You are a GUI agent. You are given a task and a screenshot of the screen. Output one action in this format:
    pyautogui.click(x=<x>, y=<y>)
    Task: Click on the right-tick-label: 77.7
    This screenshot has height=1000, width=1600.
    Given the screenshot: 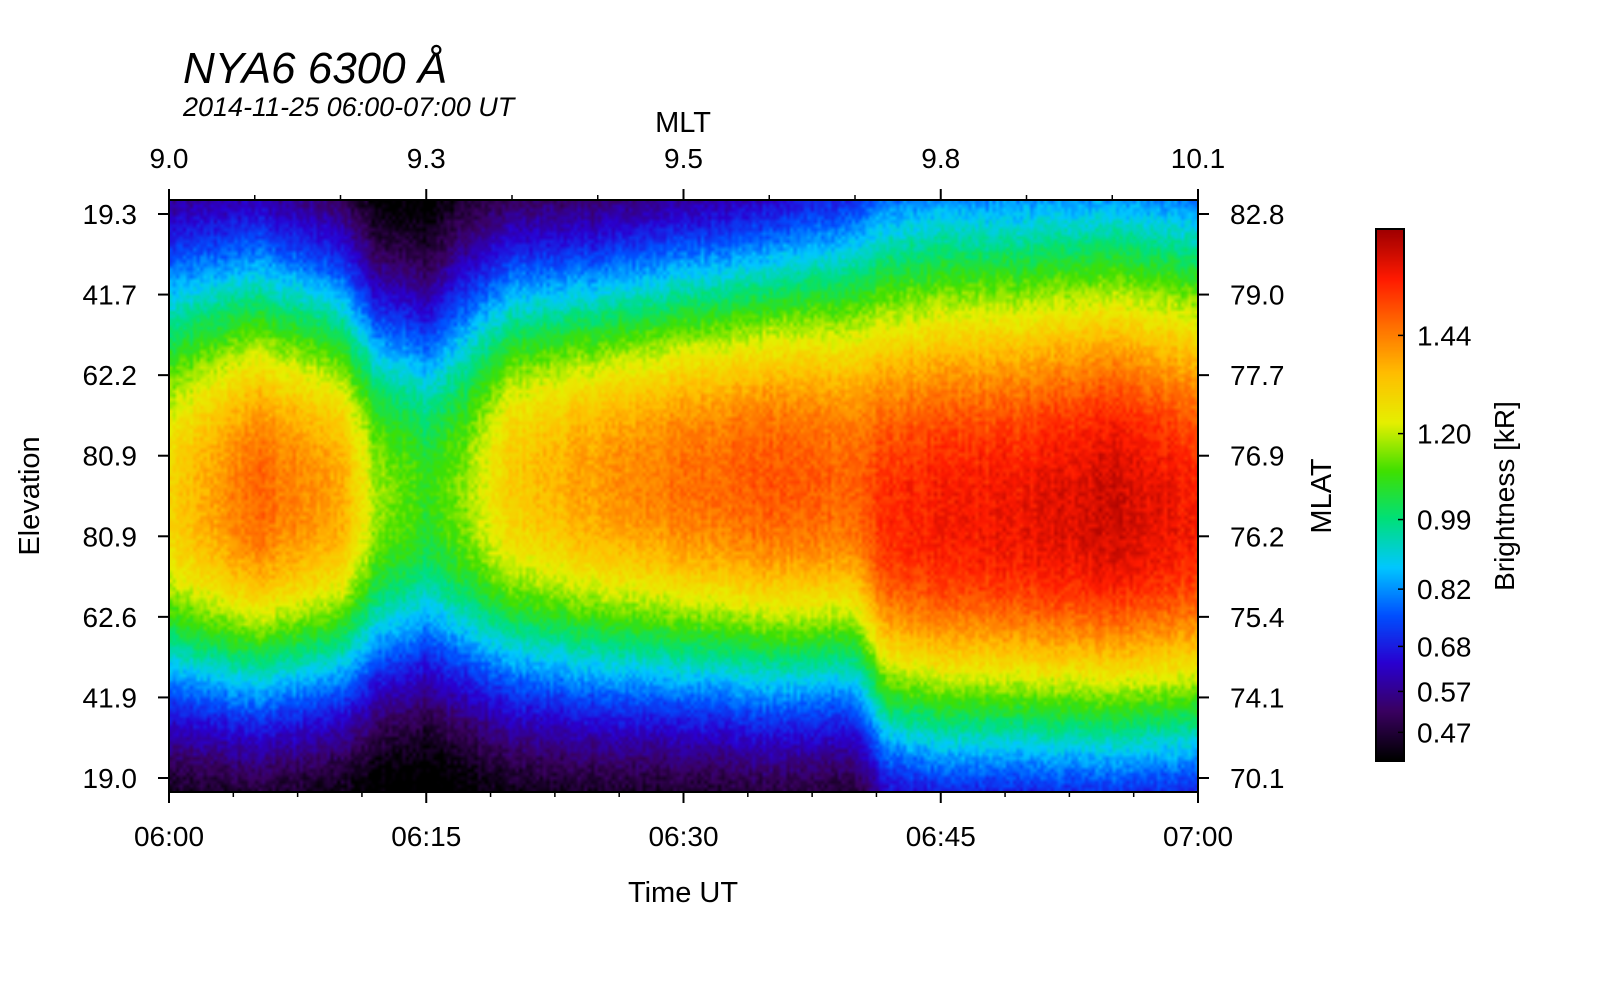 What is the action you would take?
    pyautogui.click(x=1257, y=375)
    